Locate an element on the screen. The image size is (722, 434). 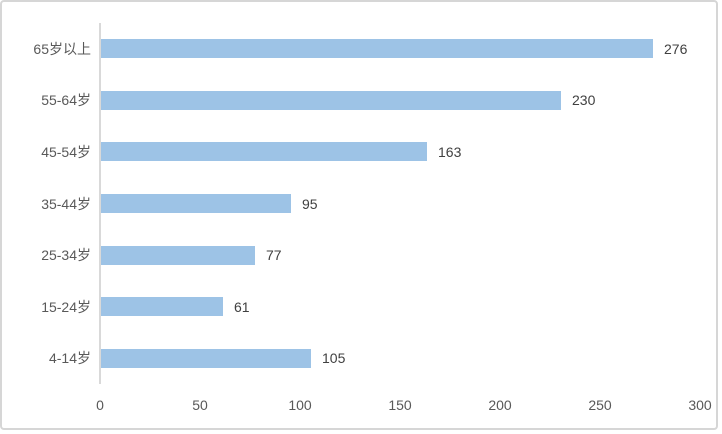
category-label: 45-54岁 is located at coordinates (66, 151).